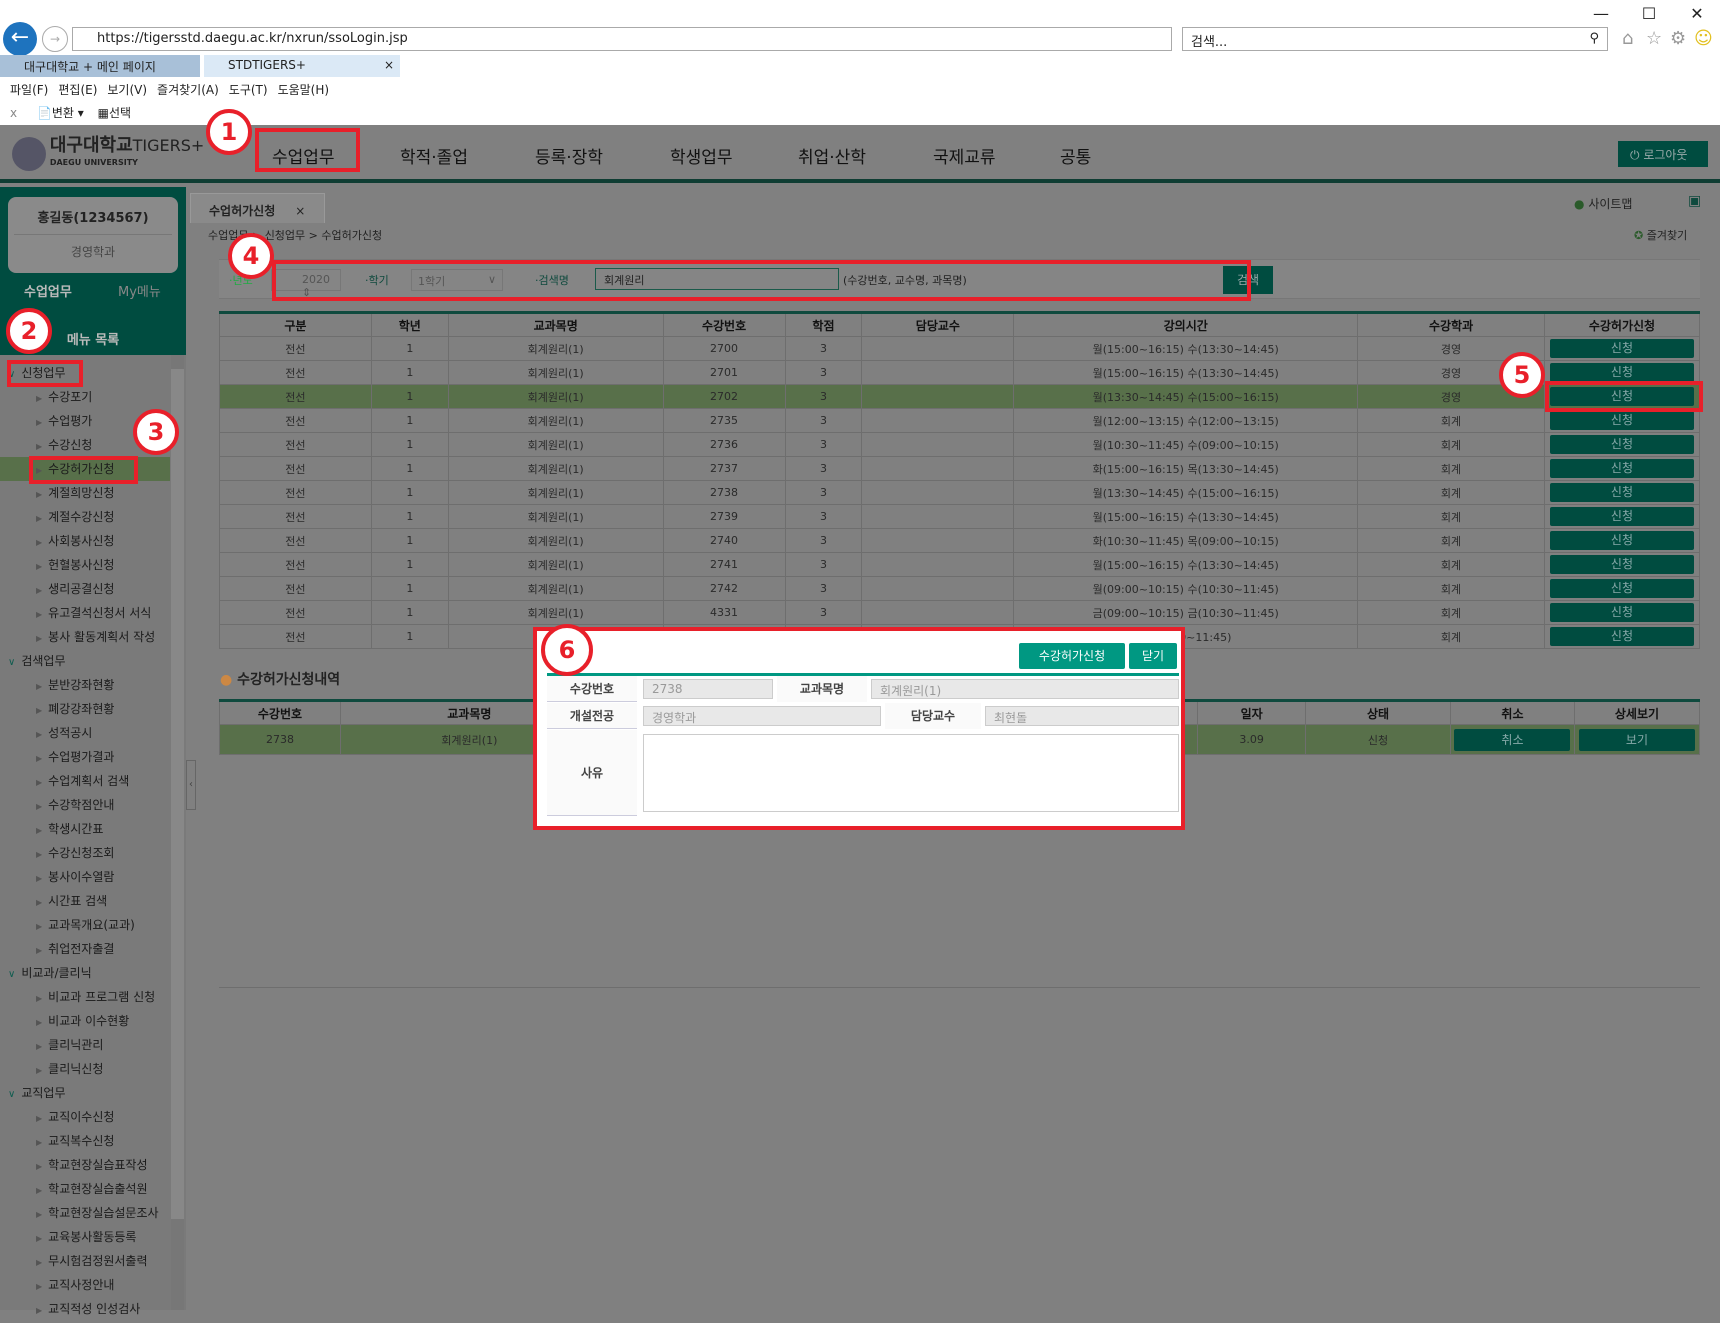 This screenshot has height=1323, width=1720. What do you see at coordinates (85, 925) in the screenshot?
I see `menu-item: ▶ 교과목개요(교과)` at bounding box center [85, 925].